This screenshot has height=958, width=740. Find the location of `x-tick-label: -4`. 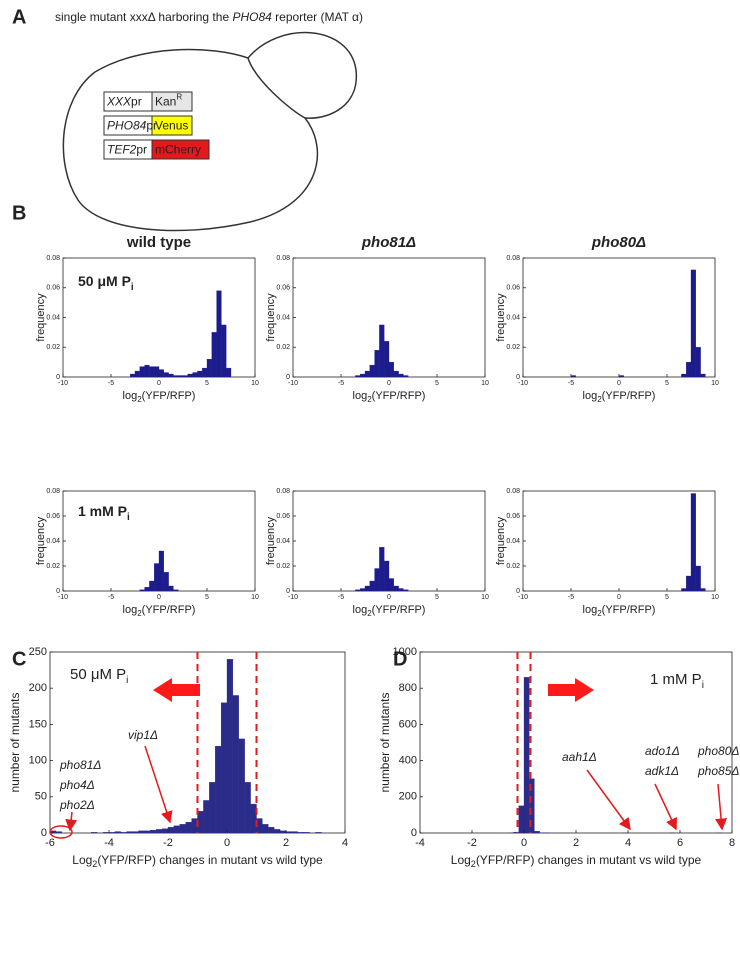

x-tick-label: -4 is located at coordinates (109, 843).